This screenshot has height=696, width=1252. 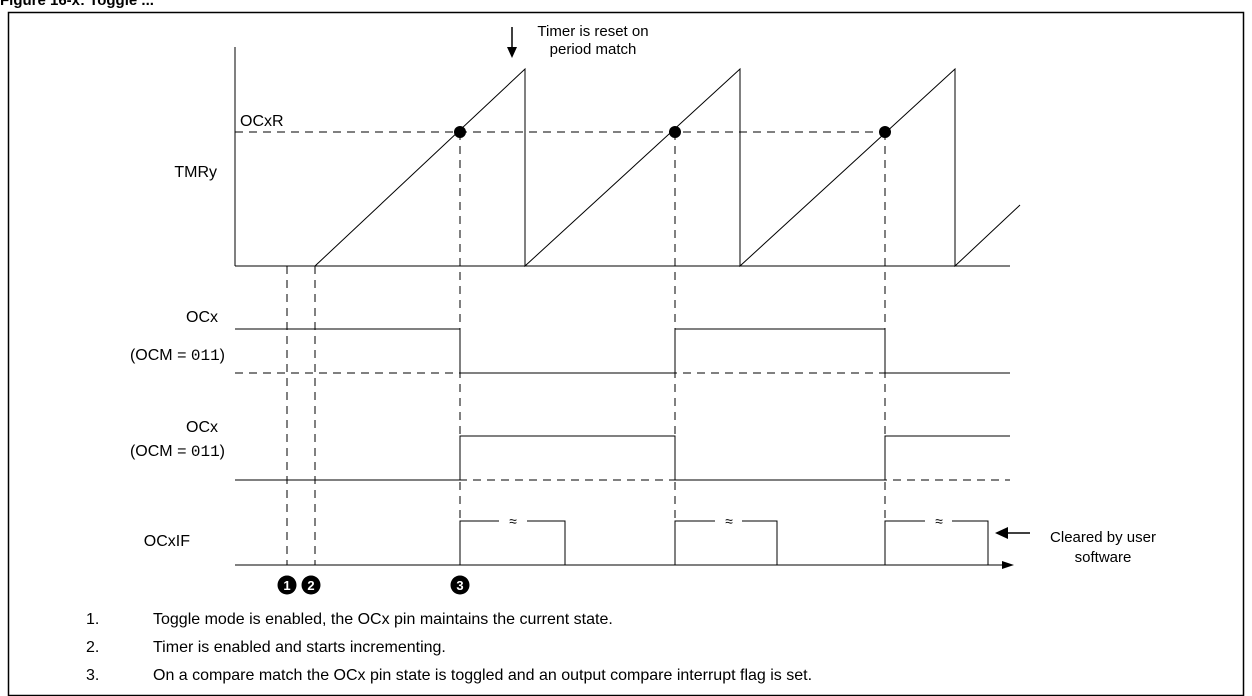 I want to click on svg-text: 2, so click(x=310, y=585).